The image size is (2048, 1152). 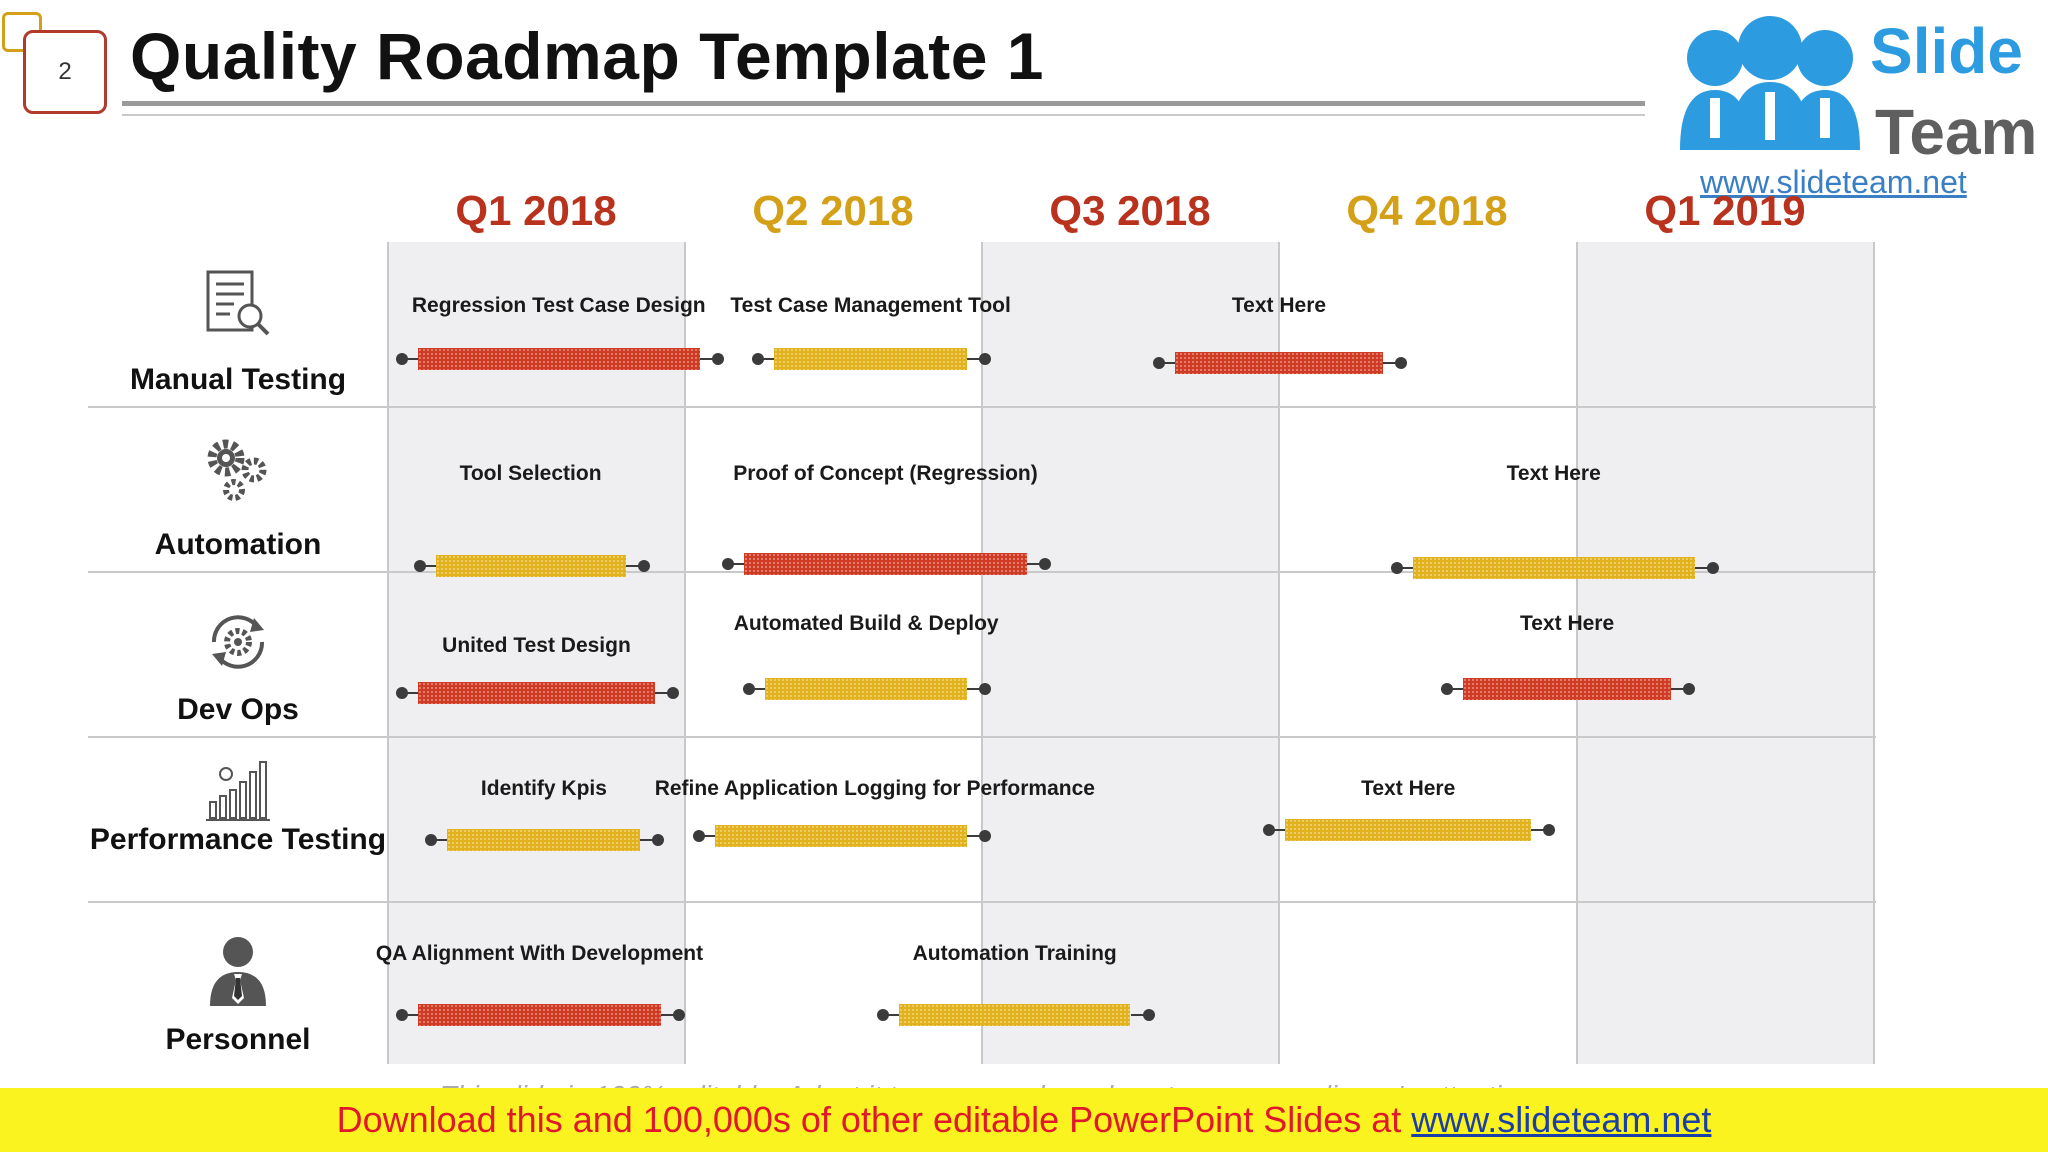 What do you see at coordinates (238, 642) in the screenshot?
I see `devops-cycle-icon` at bounding box center [238, 642].